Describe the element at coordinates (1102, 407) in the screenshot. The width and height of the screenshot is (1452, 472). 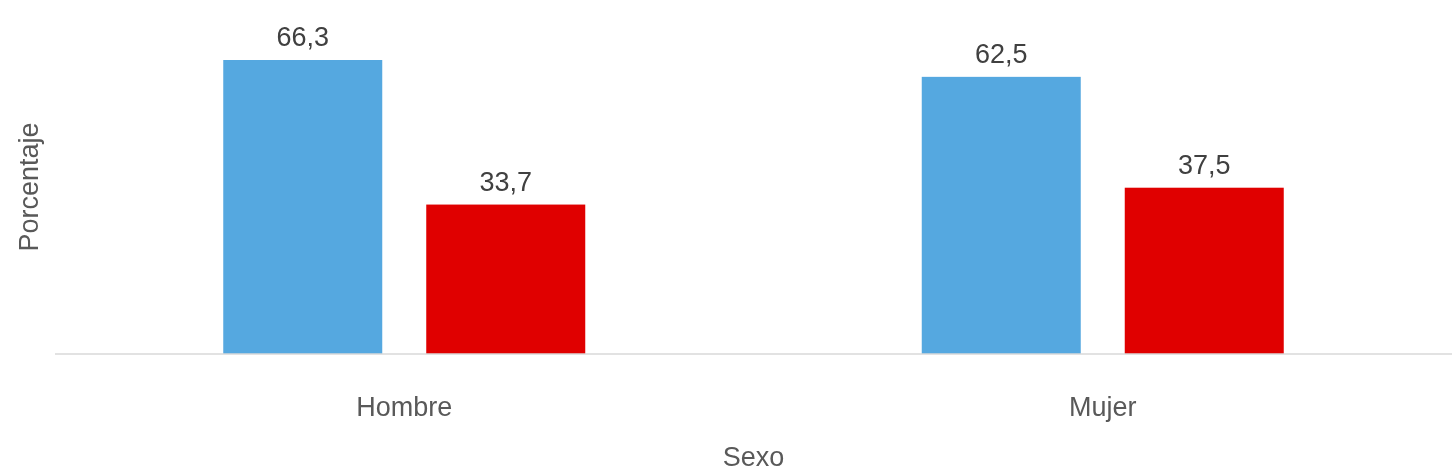
I see `x-tick-label: Mujer` at that location.